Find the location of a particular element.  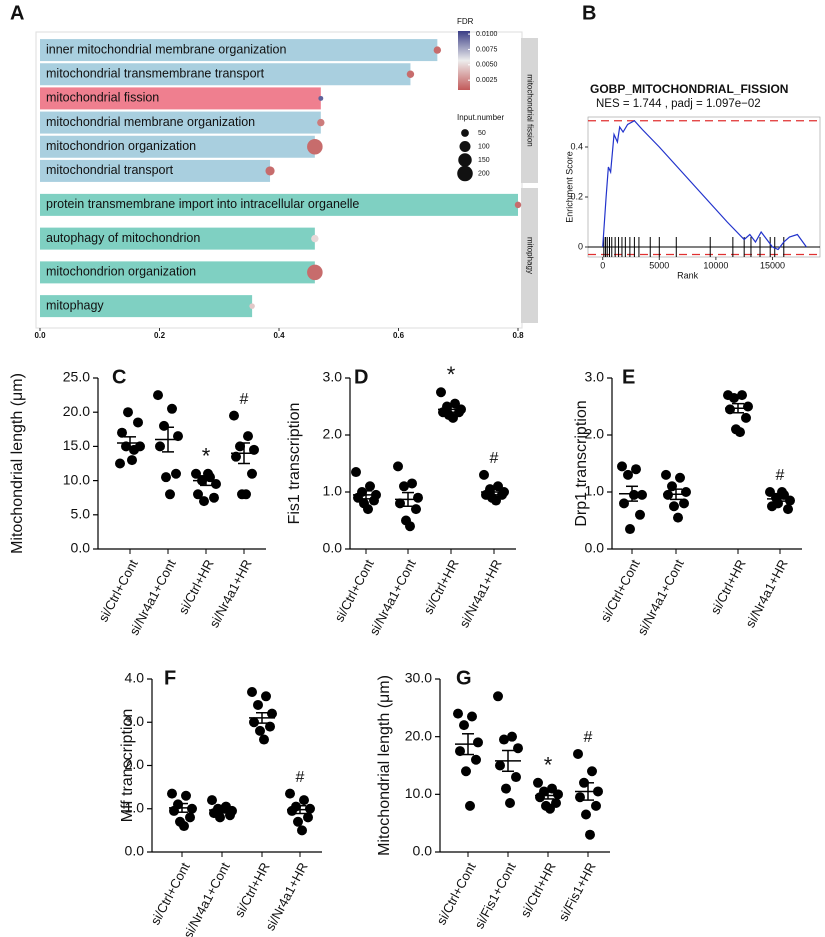

y-tick-label: 30.0 is located at coordinates (418, 678).